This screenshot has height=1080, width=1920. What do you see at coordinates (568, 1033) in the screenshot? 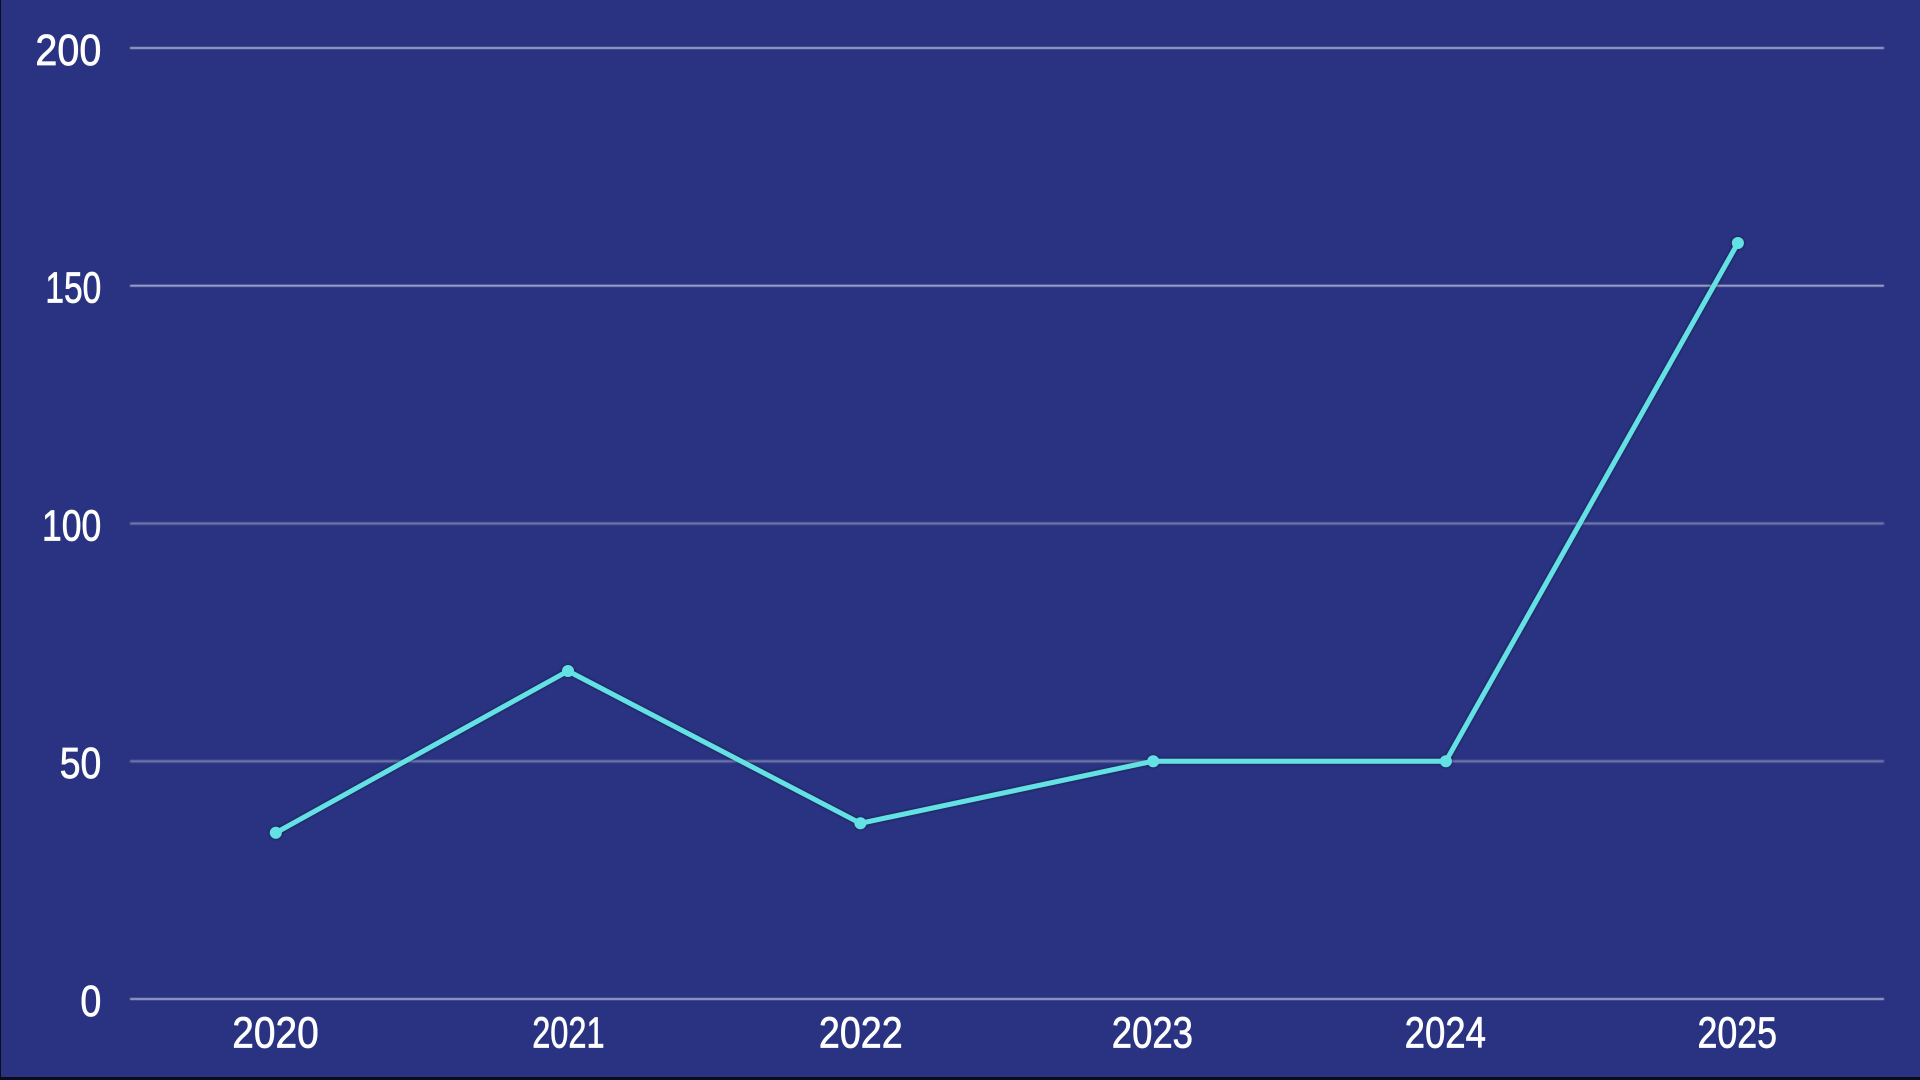
I see `svg-text: 2021` at bounding box center [568, 1033].